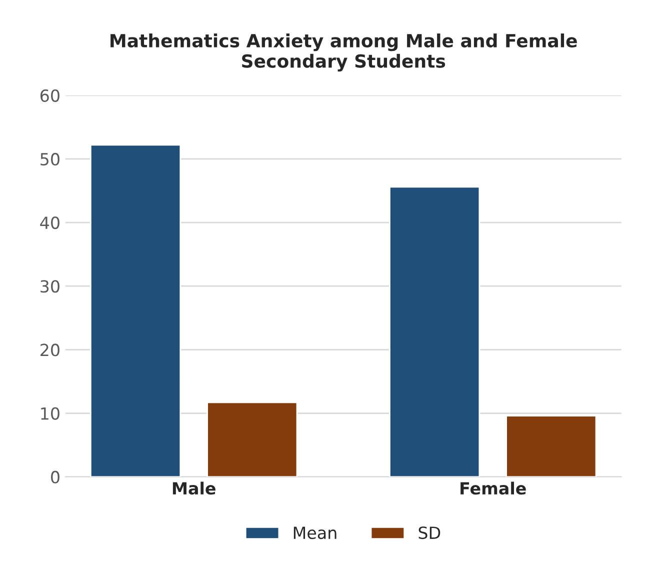 Image resolution: width=654 pixels, height=561 pixels. I want to click on y-tick-label: 10, so click(50, 413).